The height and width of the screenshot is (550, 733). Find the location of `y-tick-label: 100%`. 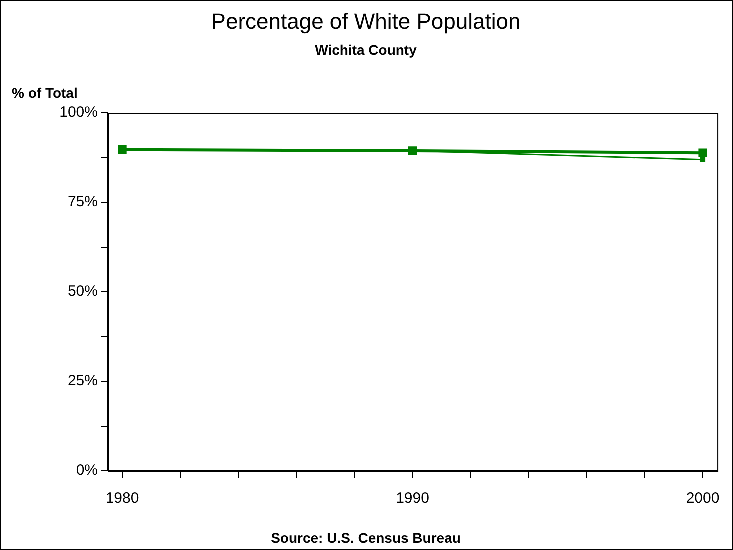

y-tick-label: 100% is located at coordinates (79, 113).